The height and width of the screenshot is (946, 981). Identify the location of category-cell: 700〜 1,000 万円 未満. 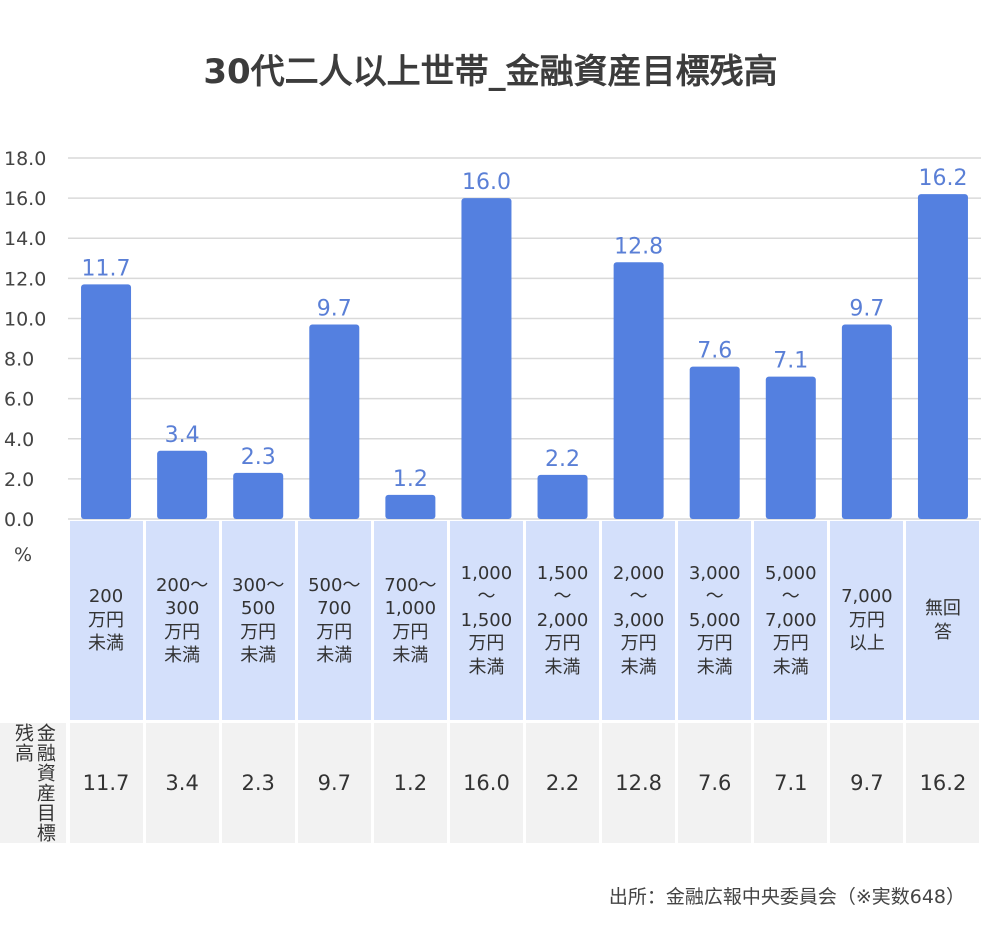
(410, 620).